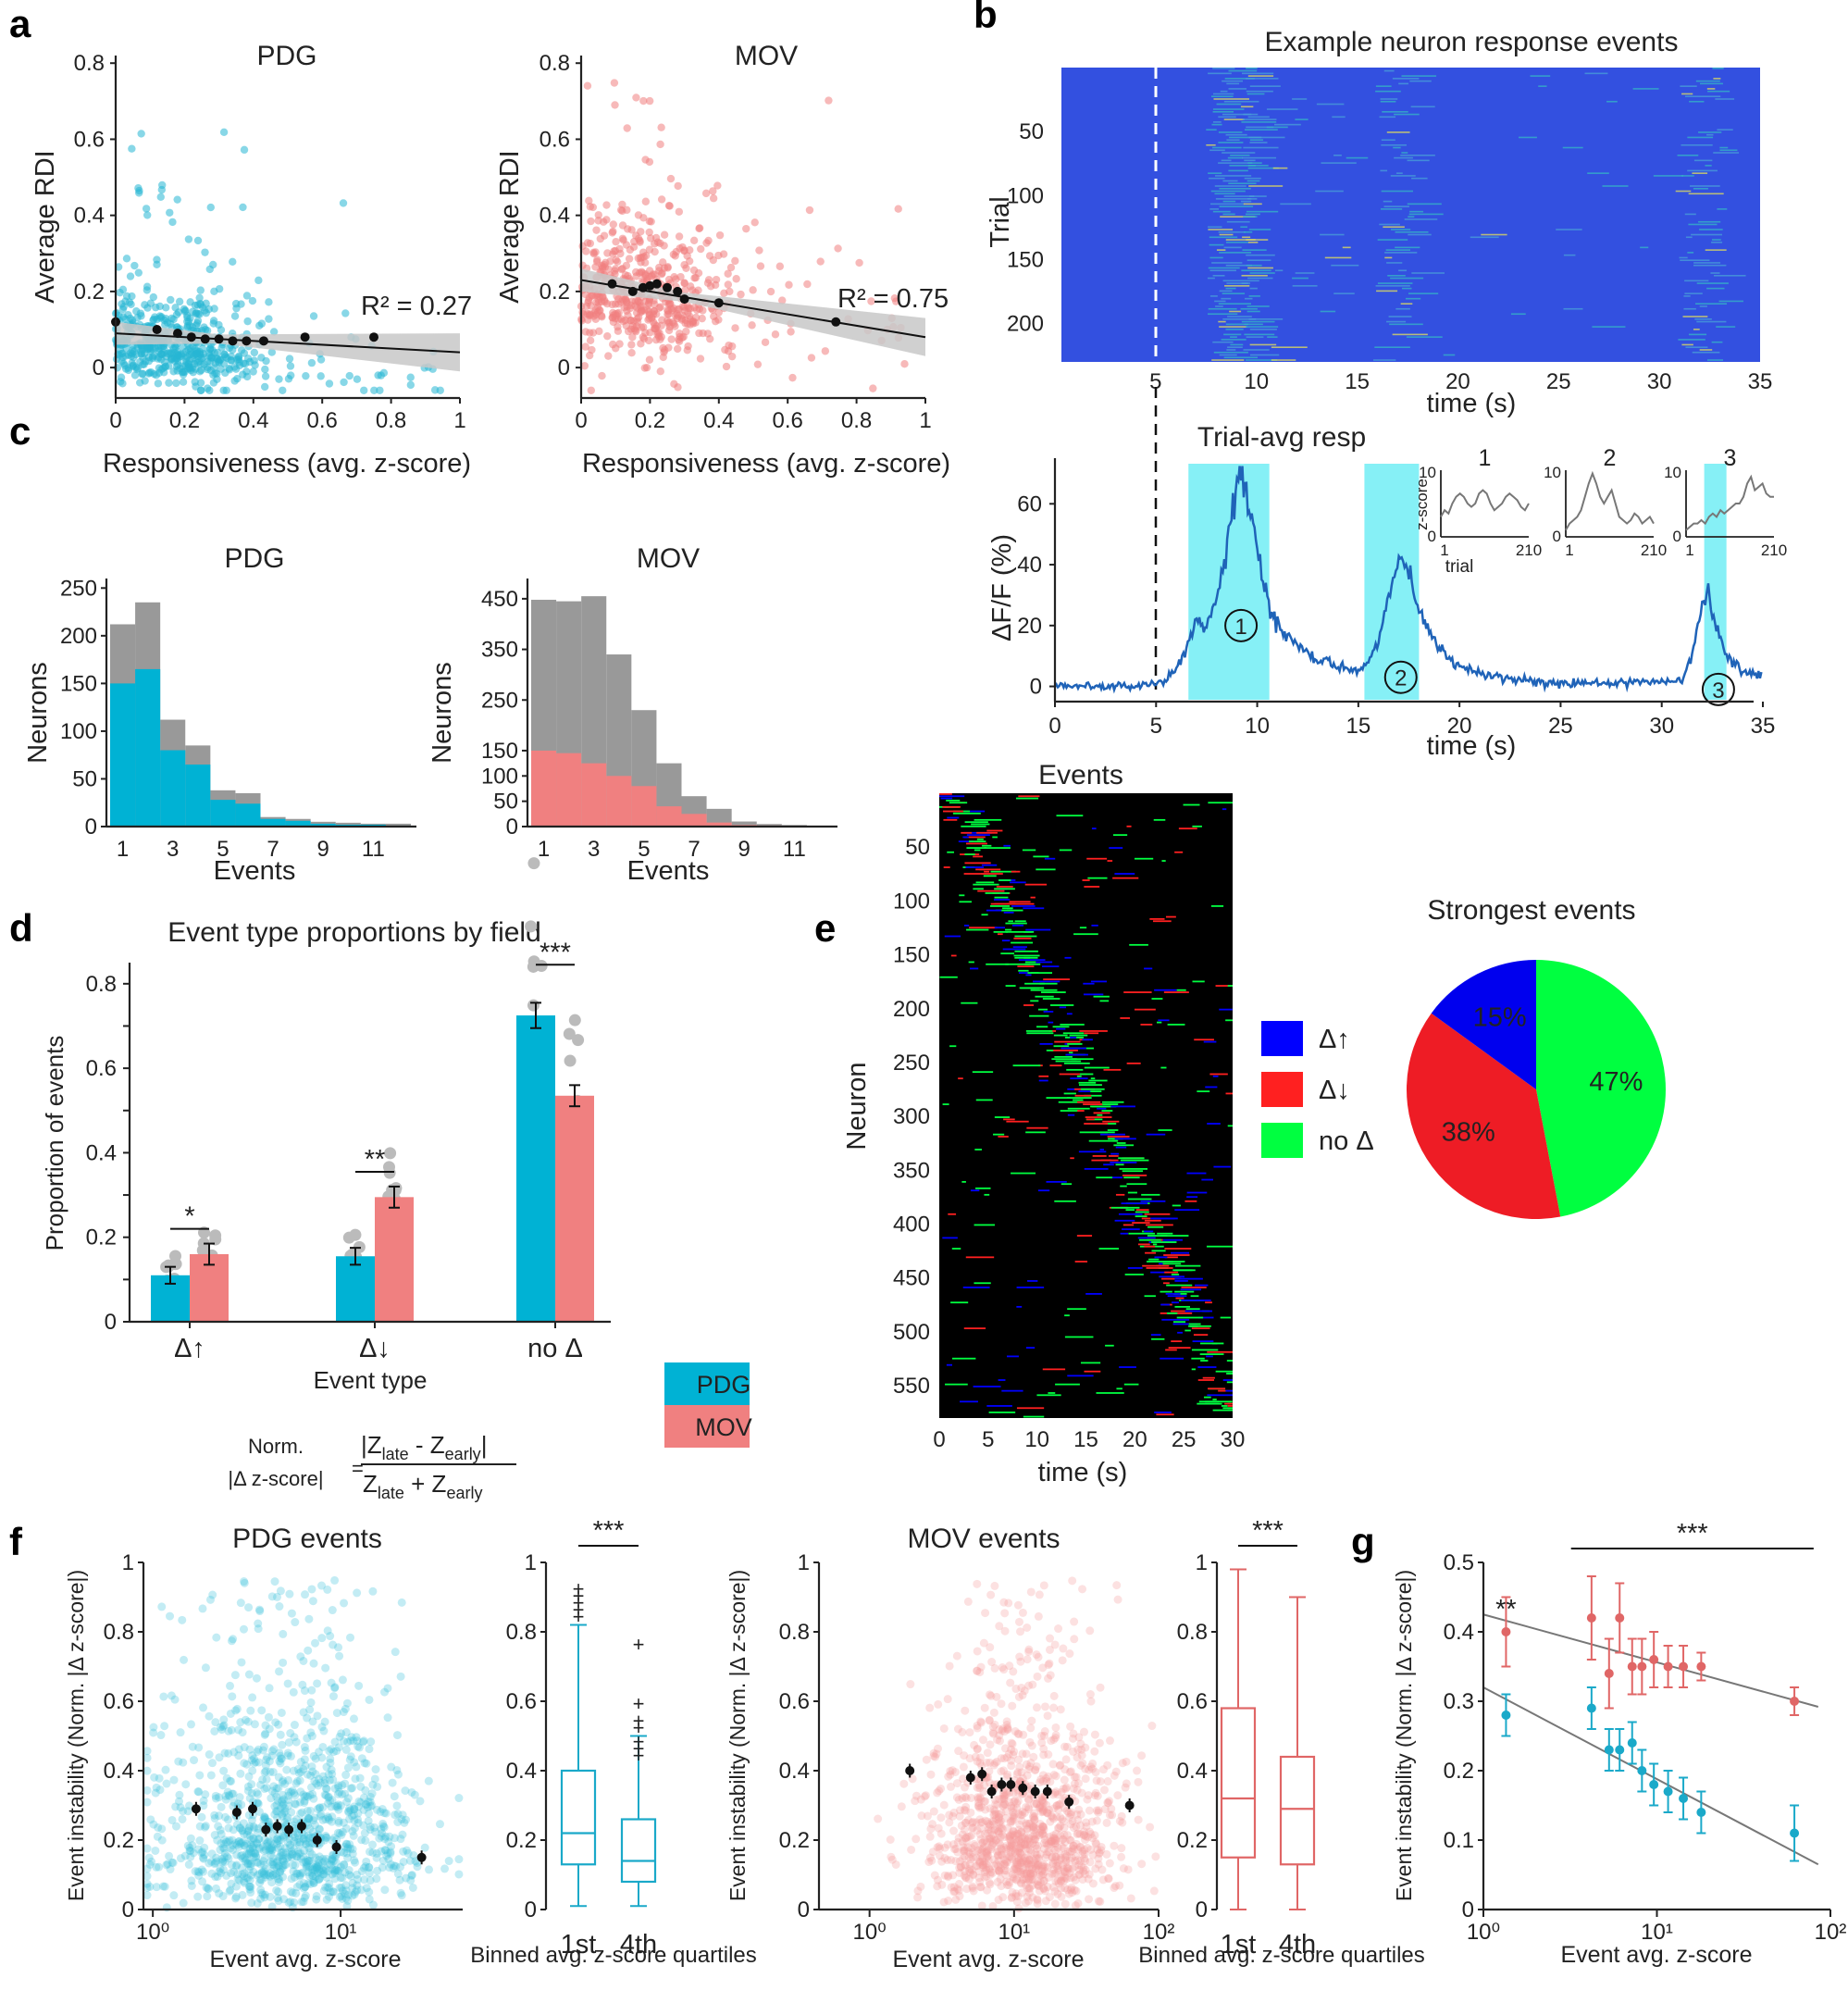 The image size is (1848, 2003). What do you see at coordinates (305, 1959) in the screenshot?
I see `panel-f-pdg-xlabel: Event avg. z-score` at bounding box center [305, 1959].